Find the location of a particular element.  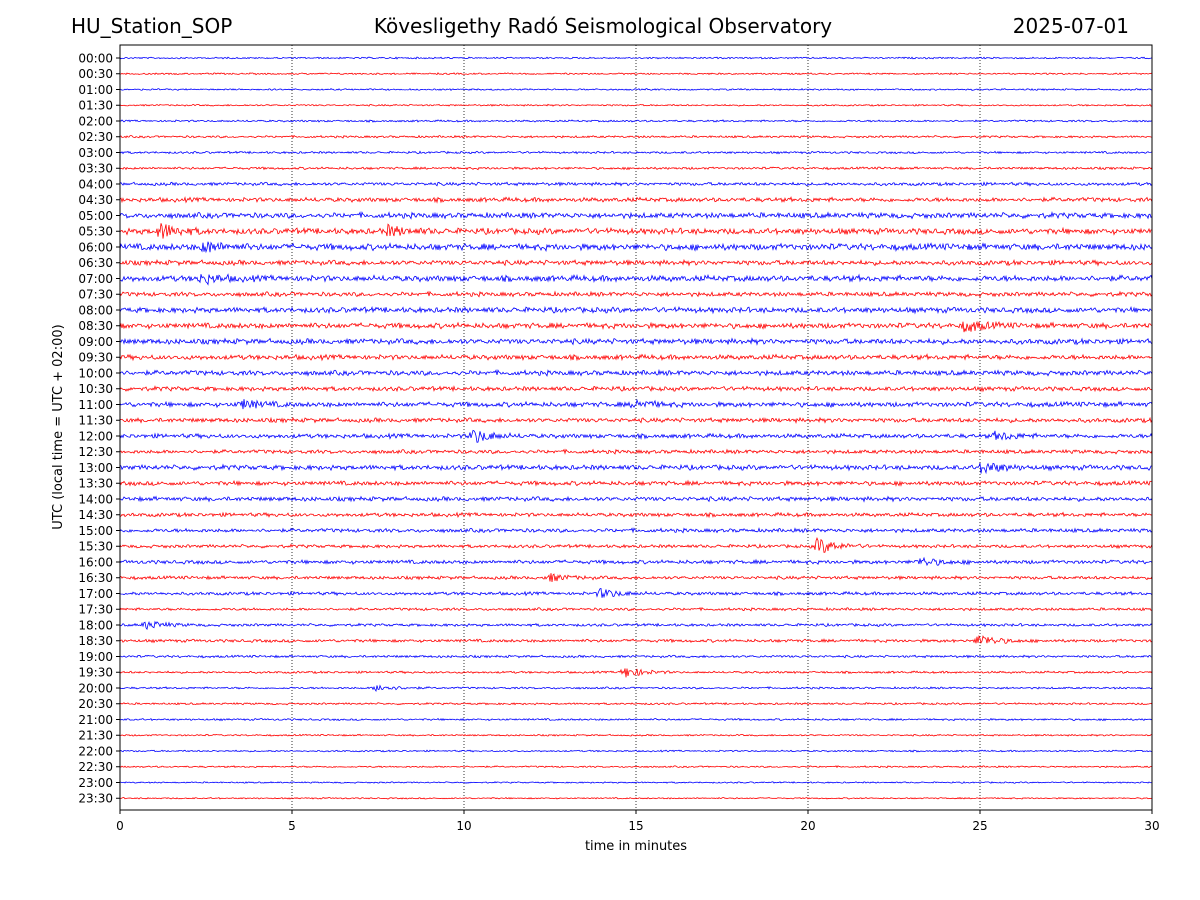

y-tick-label: 08:00 is located at coordinates (95, 310).